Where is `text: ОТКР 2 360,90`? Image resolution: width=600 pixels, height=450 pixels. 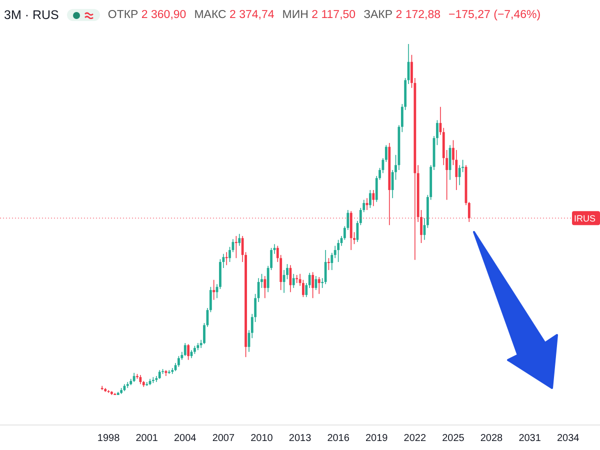
text: ОТКР 2 360,90 is located at coordinates (147, 15).